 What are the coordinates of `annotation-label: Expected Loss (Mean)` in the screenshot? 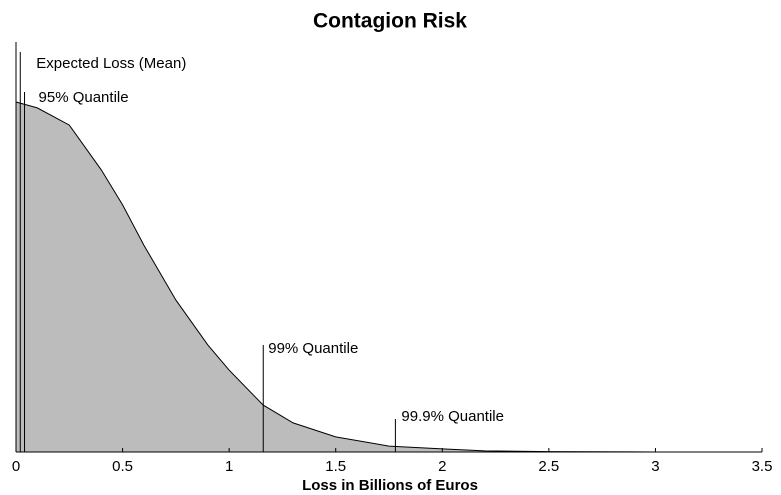 It's located at (111, 63).